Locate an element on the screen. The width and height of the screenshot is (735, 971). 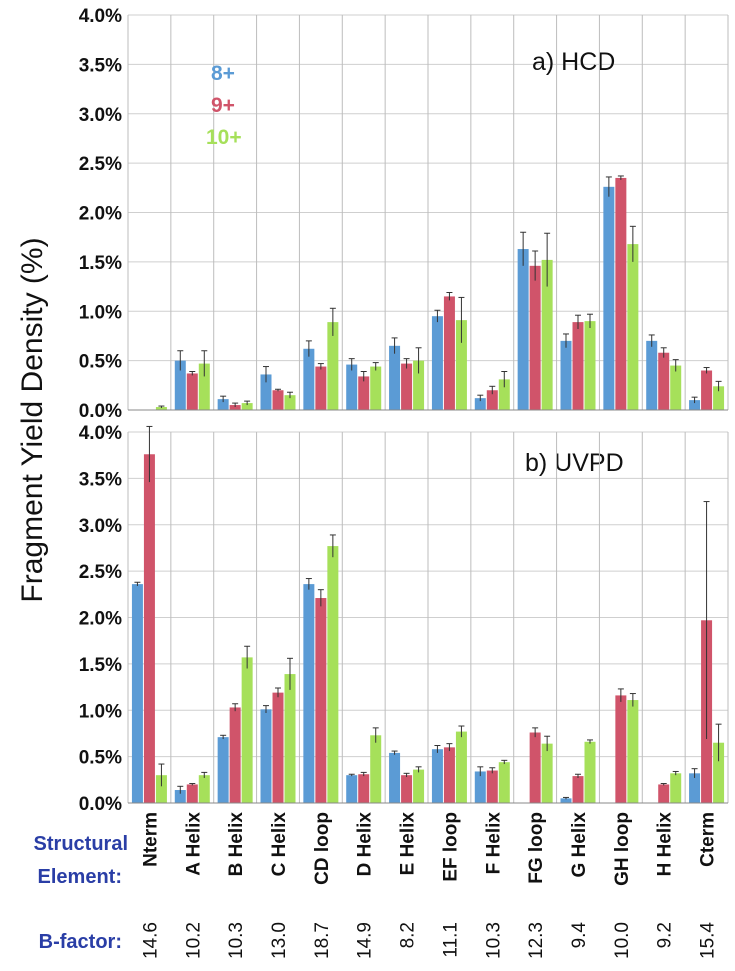
uvpd-y-tick-label: 3.5% is located at coordinates (100, 479).